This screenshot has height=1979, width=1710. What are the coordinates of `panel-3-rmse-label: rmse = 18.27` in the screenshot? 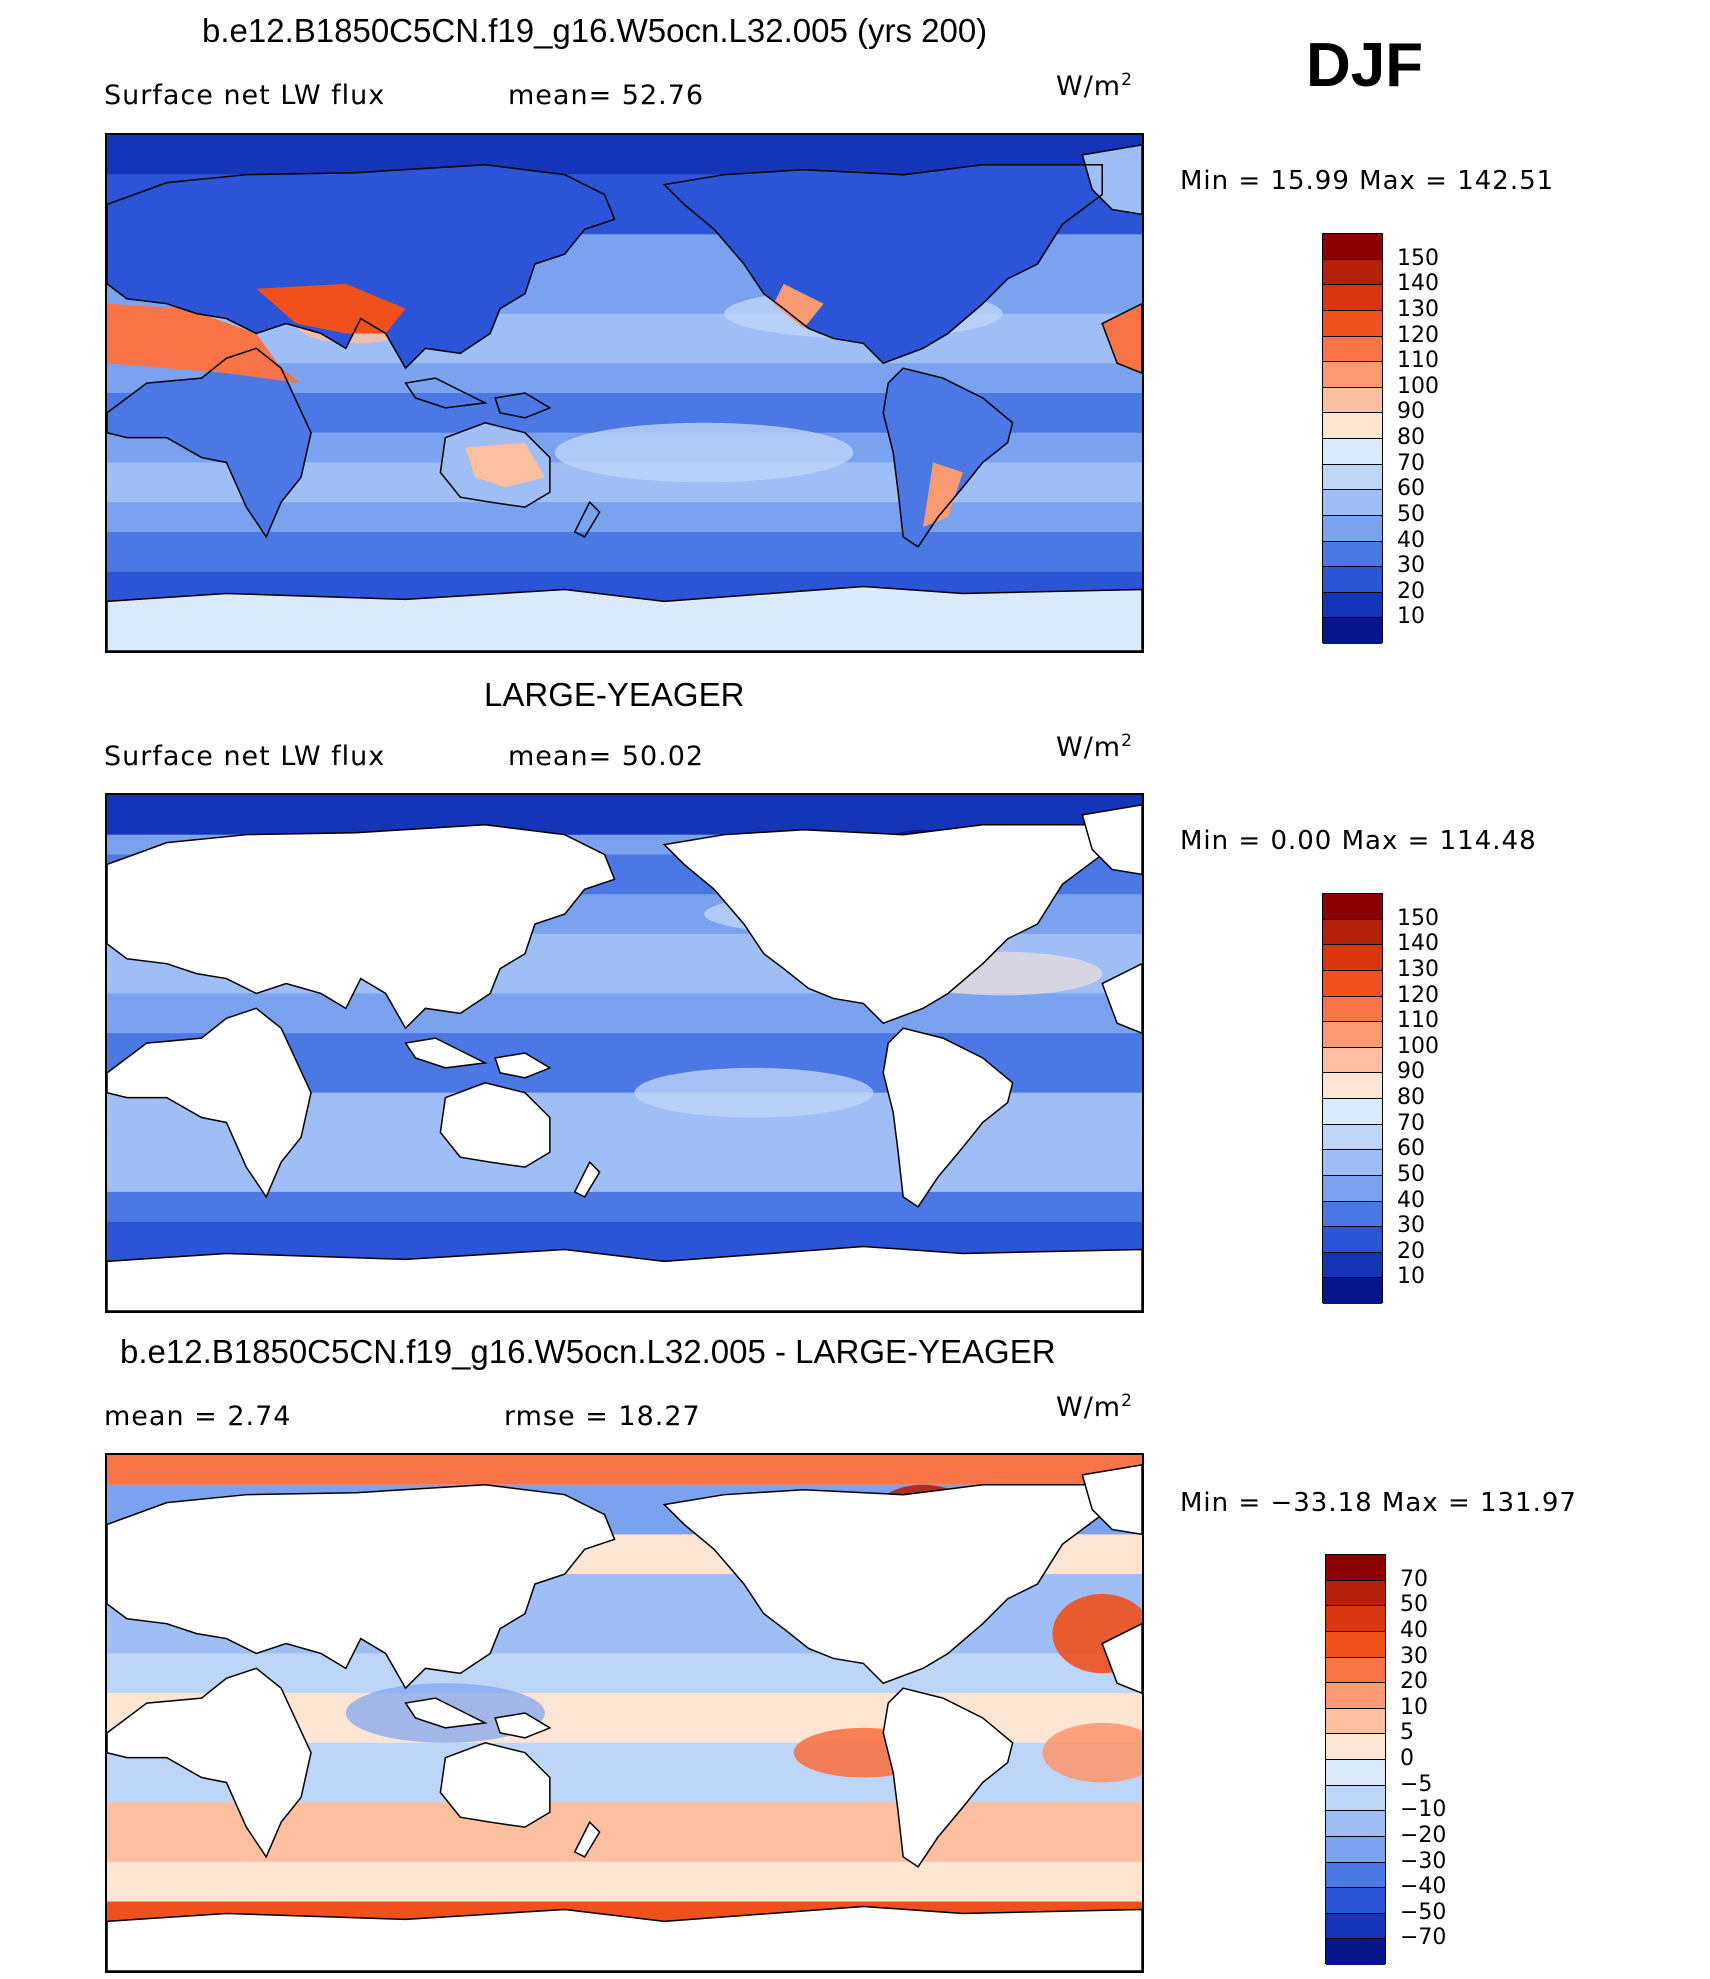 It's located at (602, 1416).